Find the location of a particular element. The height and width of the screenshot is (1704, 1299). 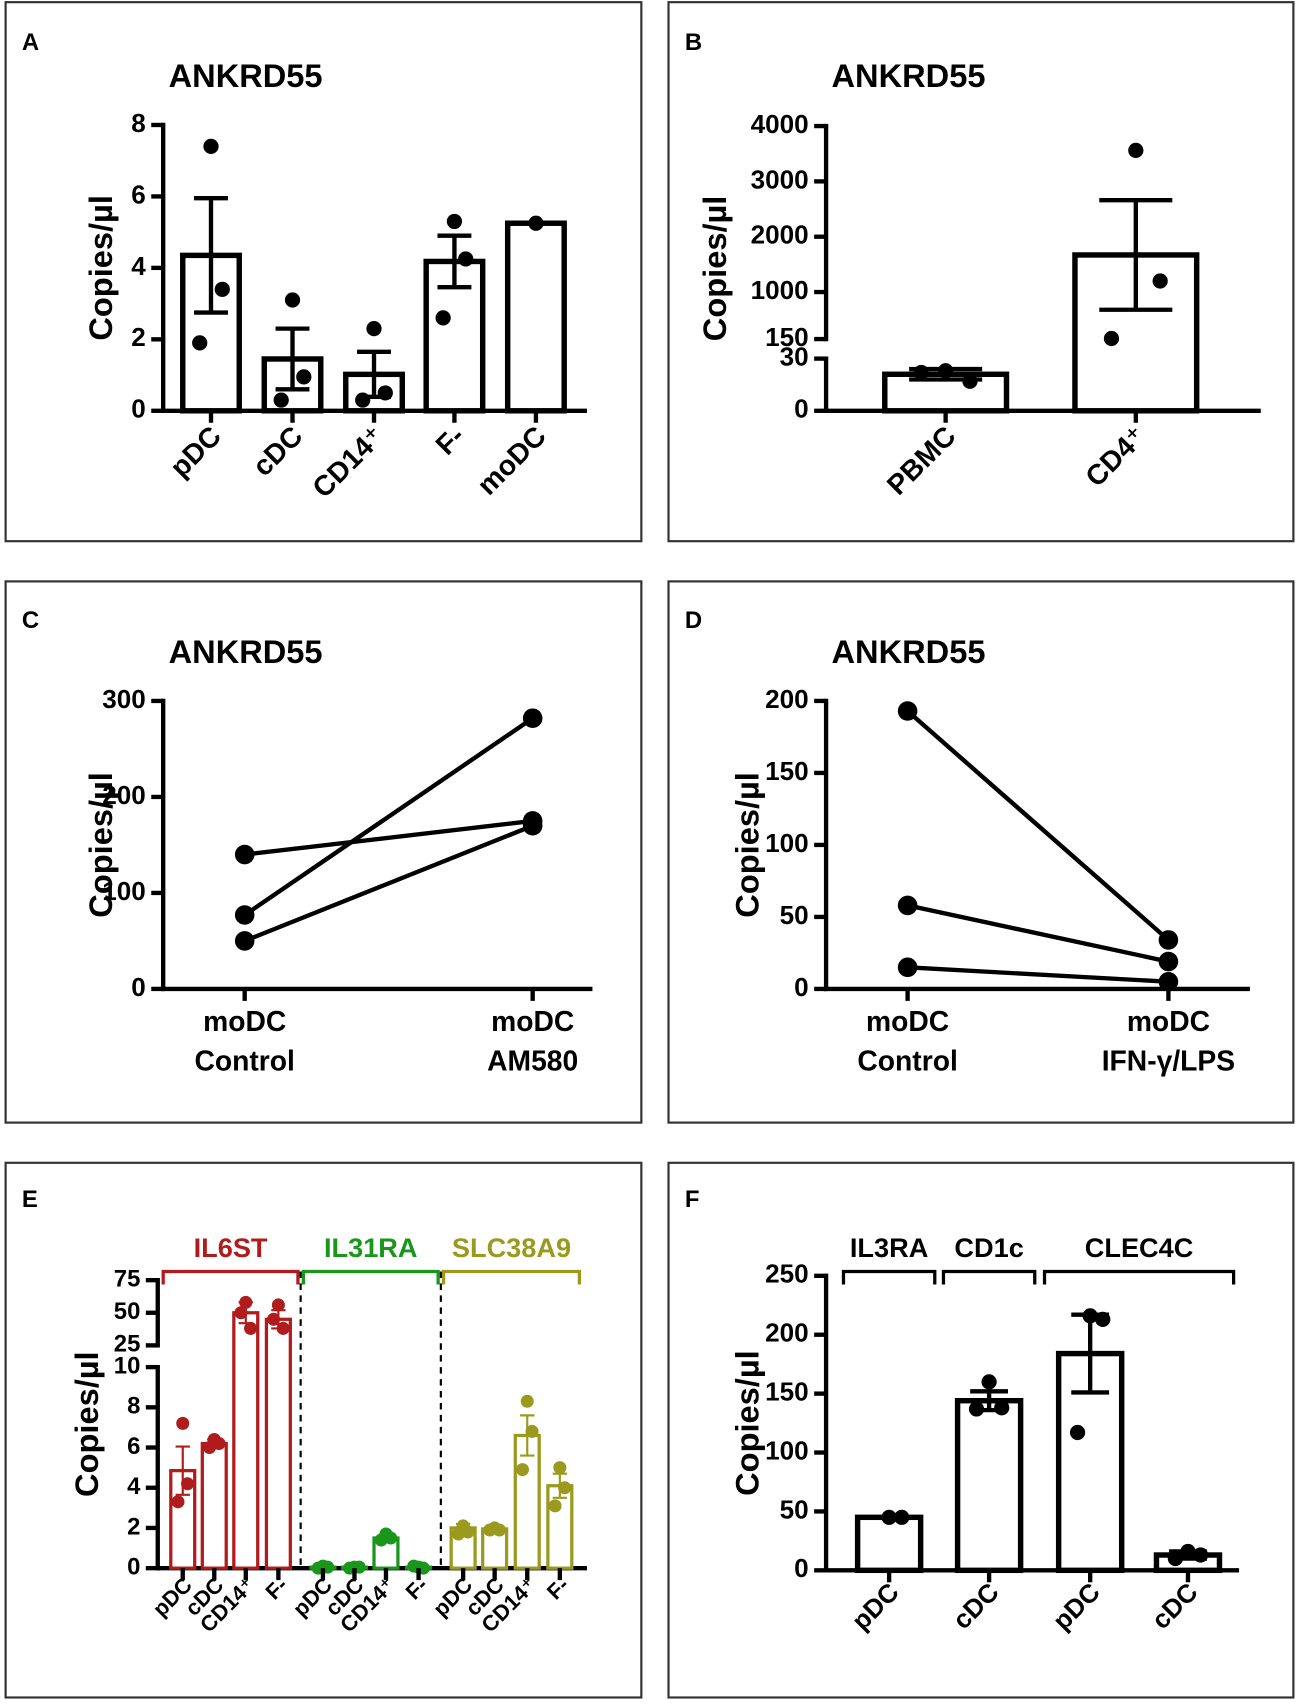

x-tick-label: pDC is located at coordinates (875, 1606).